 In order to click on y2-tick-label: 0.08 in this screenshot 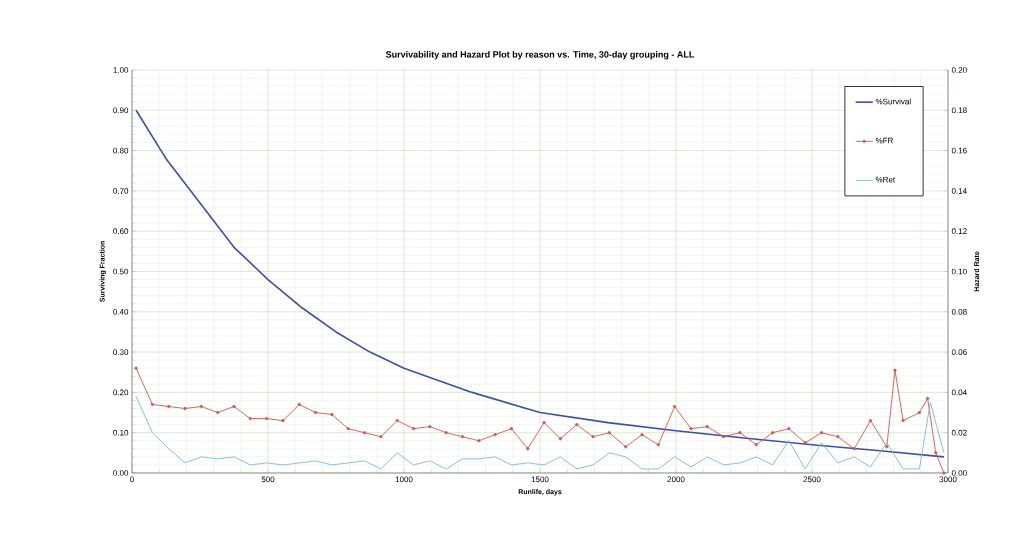, I will do `click(959, 311)`.